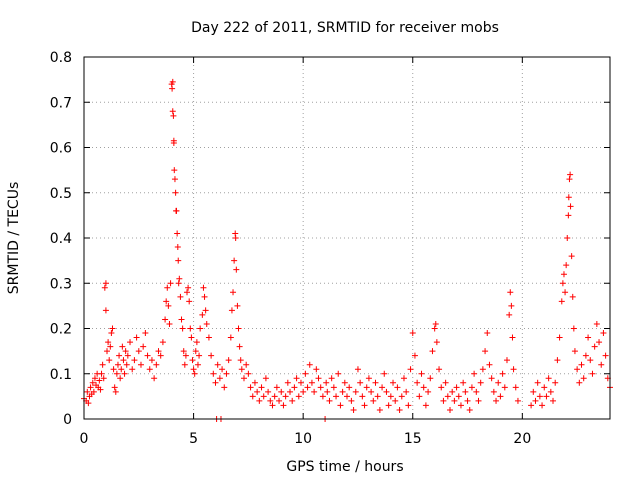 Image resolution: width=640 pixels, height=480 pixels. What do you see at coordinates (61, 284) in the screenshot?
I see `y-tick-label: 0.3` at bounding box center [61, 284].